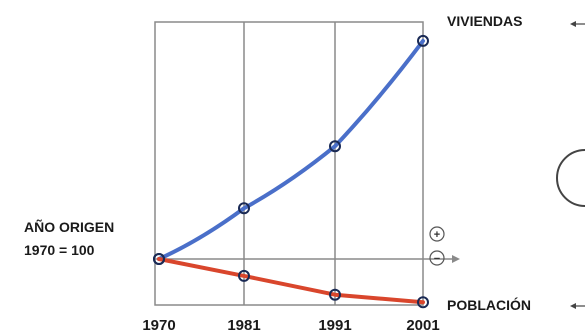 Image resolution: width=585 pixels, height=333 pixels. I want to click on x-tick-labels: 1970 1981 1991 2001, so click(290, 325).